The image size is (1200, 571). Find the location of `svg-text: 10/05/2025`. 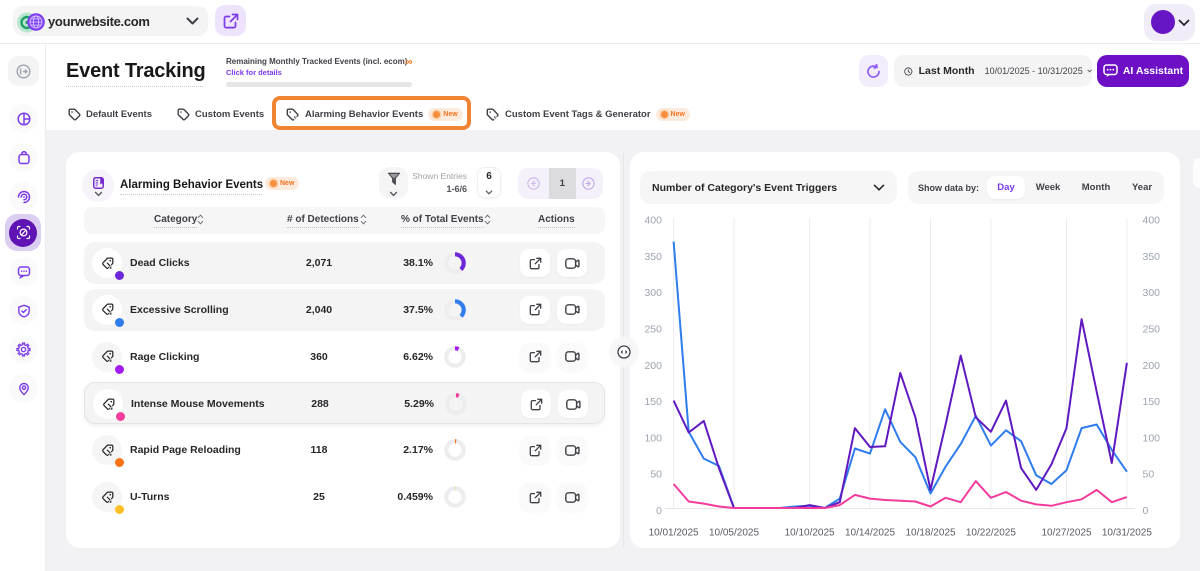

svg-text: 10/05/2025 is located at coordinates (734, 533).